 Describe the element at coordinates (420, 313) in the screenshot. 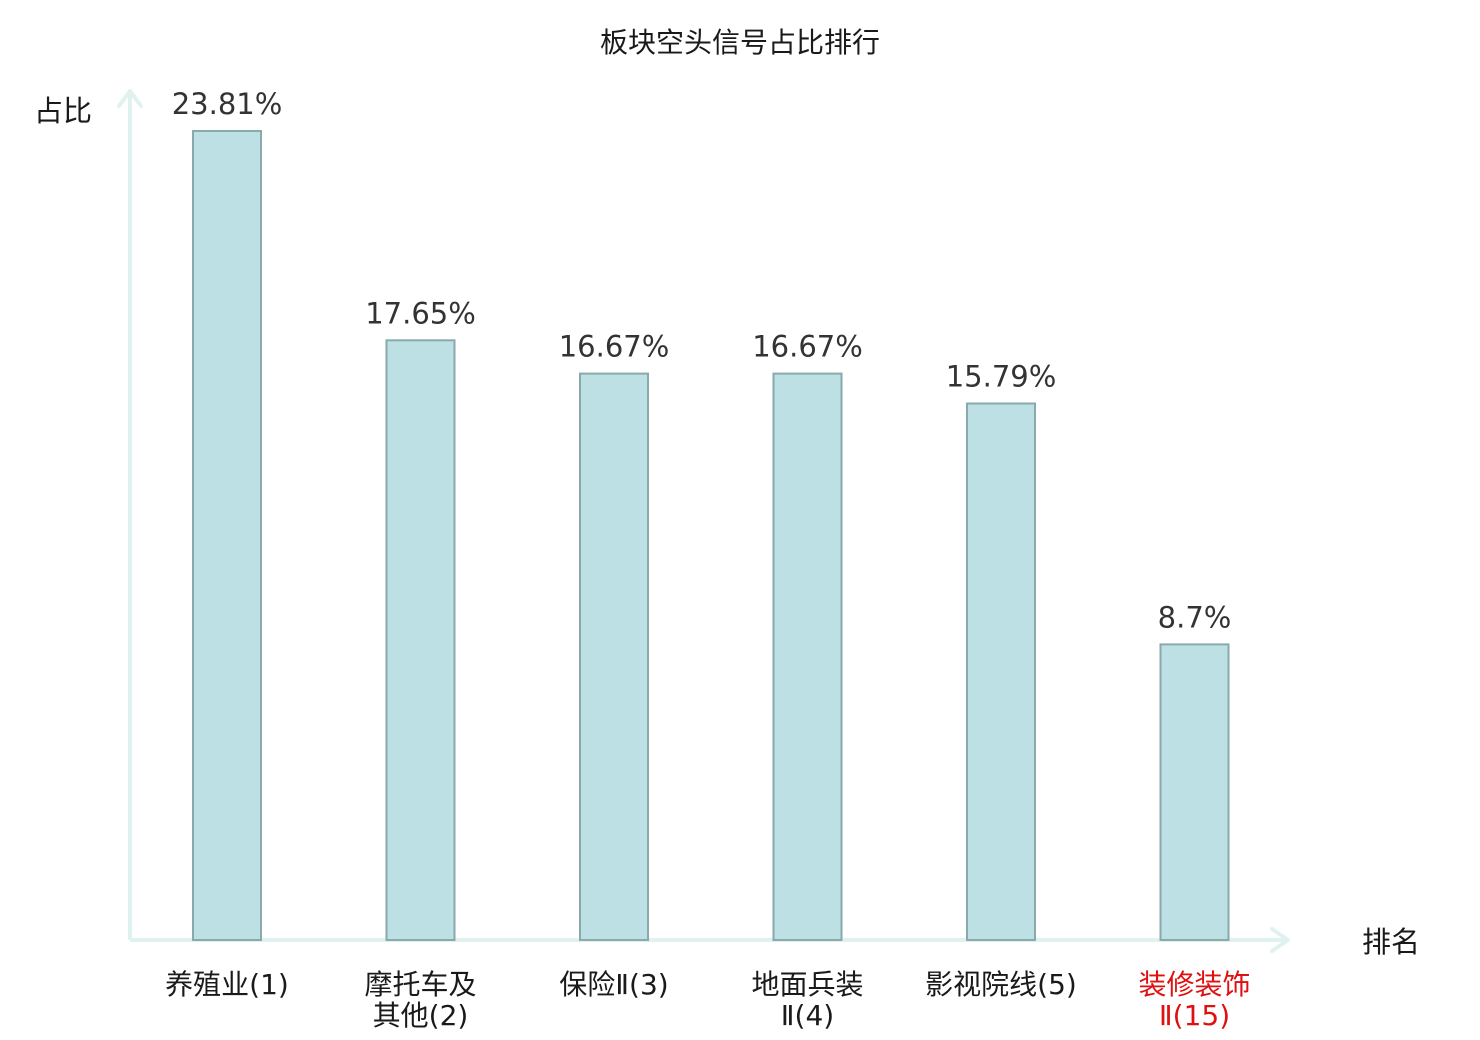

I see `value-label-2: 17.65%` at that location.